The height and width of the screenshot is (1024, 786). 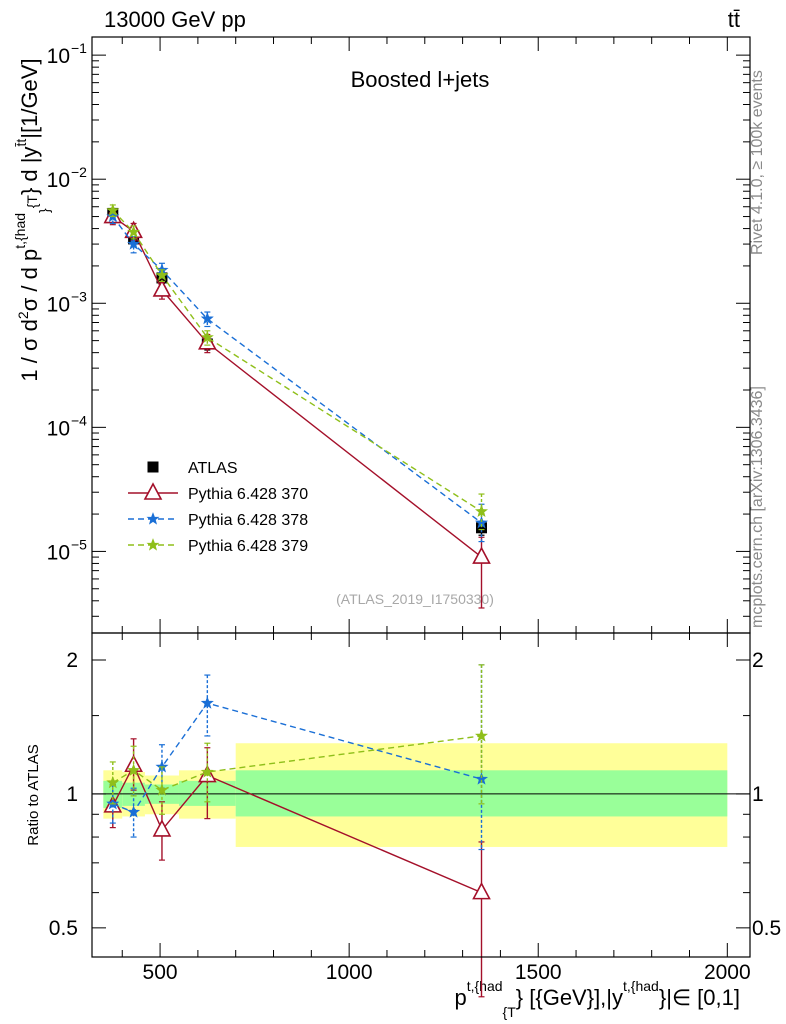 What do you see at coordinates (79, 544) in the screenshot?
I see `y-tick-exponent: −5` at bounding box center [79, 544].